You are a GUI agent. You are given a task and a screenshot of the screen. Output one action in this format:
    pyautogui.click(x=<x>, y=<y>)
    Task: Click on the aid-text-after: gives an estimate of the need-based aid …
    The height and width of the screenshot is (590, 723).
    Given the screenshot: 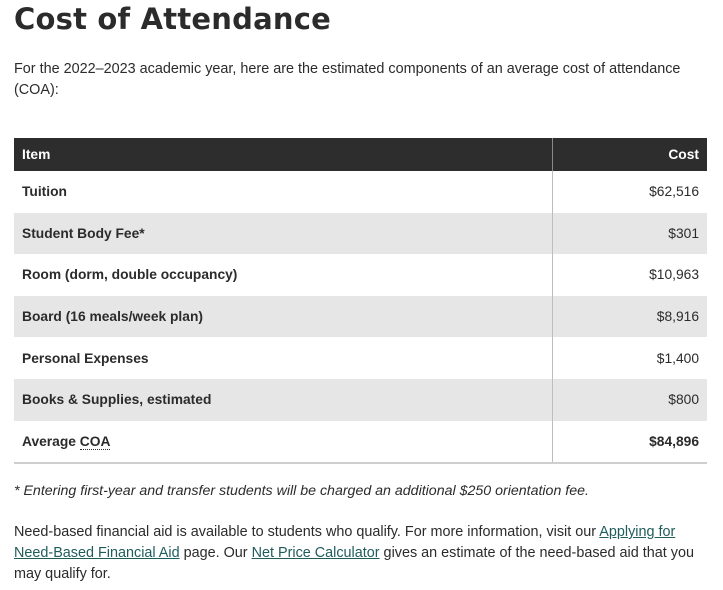 What is the action you would take?
    pyautogui.click(x=354, y=563)
    